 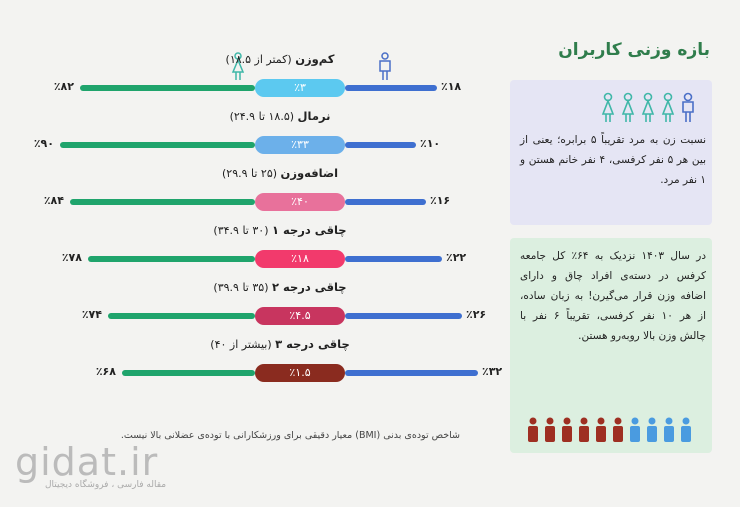 What do you see at coordinates (106, 485) in the screenshot?
I see `watermark-tagline: مقاله فارسی ، فروشگاه دیجیتال` at bounding box center [106, 485].